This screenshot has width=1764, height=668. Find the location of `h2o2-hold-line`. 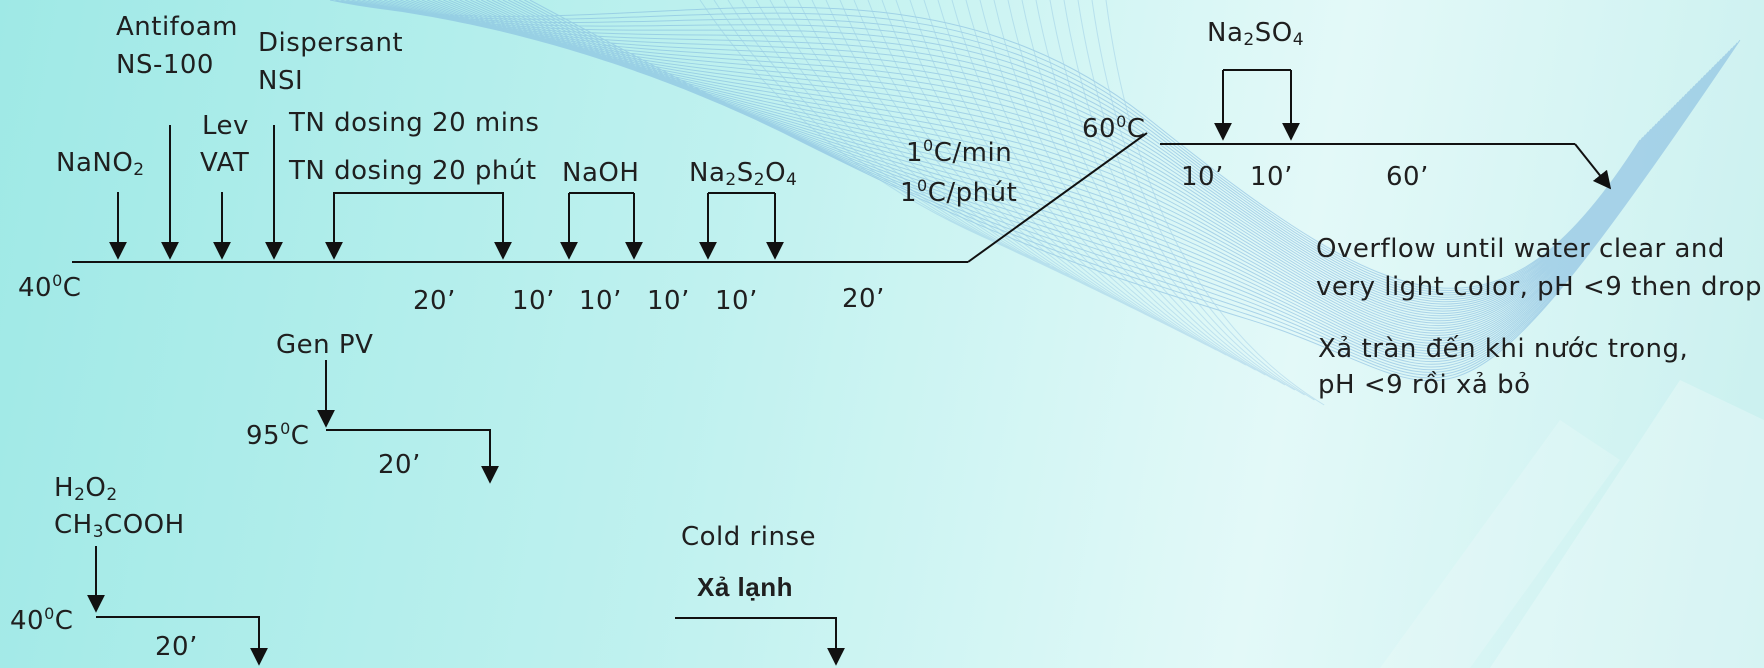

h2o2-hold-line is located at coordinates (182, 641).